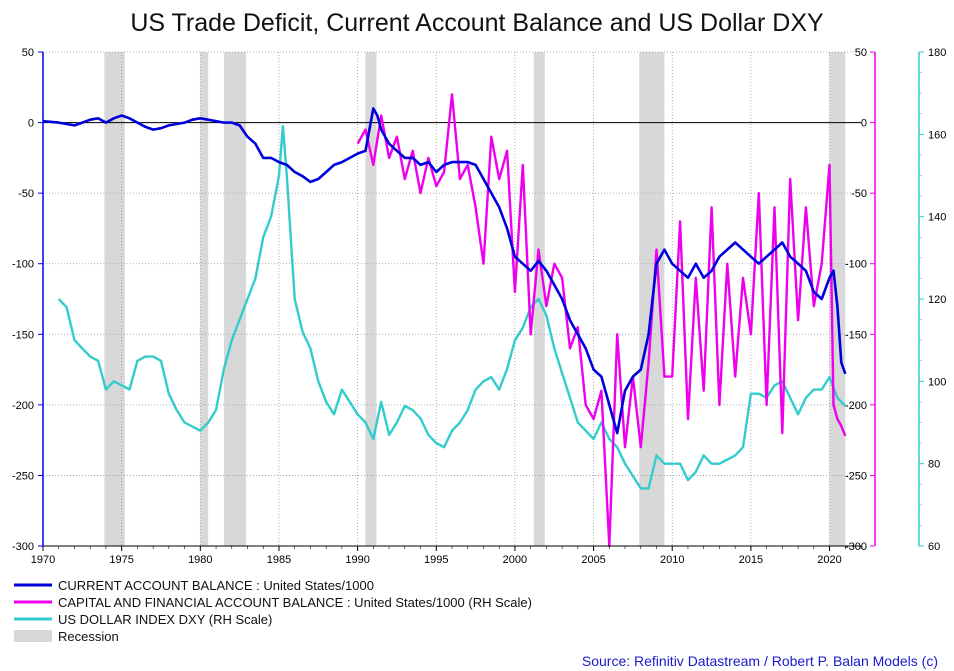 Image resolution: width=954 pixels, height=671 pixels. I want to click on right-1-tick-label: -200, so click(856, 406).